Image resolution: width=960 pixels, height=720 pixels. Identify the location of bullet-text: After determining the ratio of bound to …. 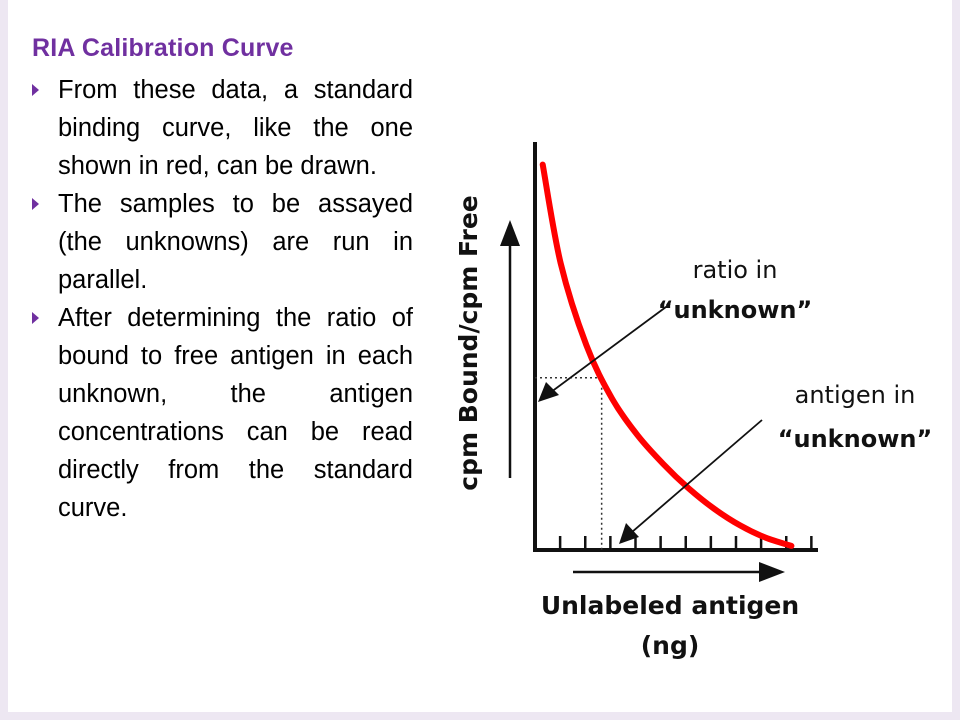
(235, 413).